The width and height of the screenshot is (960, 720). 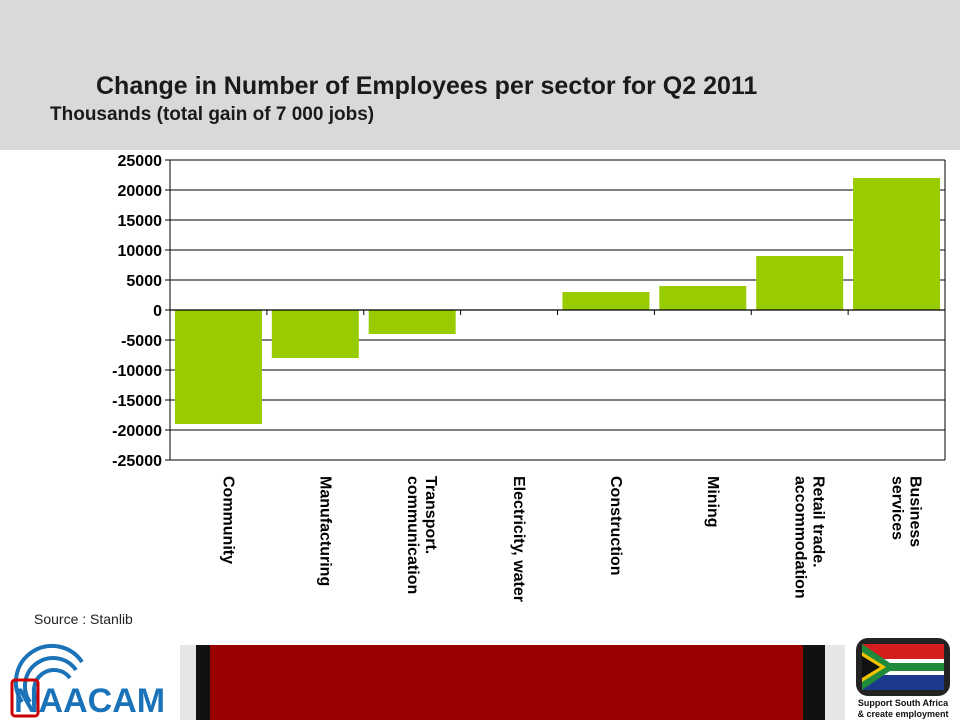 What do you see at coordinates (814, 682) in the screenshot?
I see `footer-stripe-right` at bounding box center [814, 682].